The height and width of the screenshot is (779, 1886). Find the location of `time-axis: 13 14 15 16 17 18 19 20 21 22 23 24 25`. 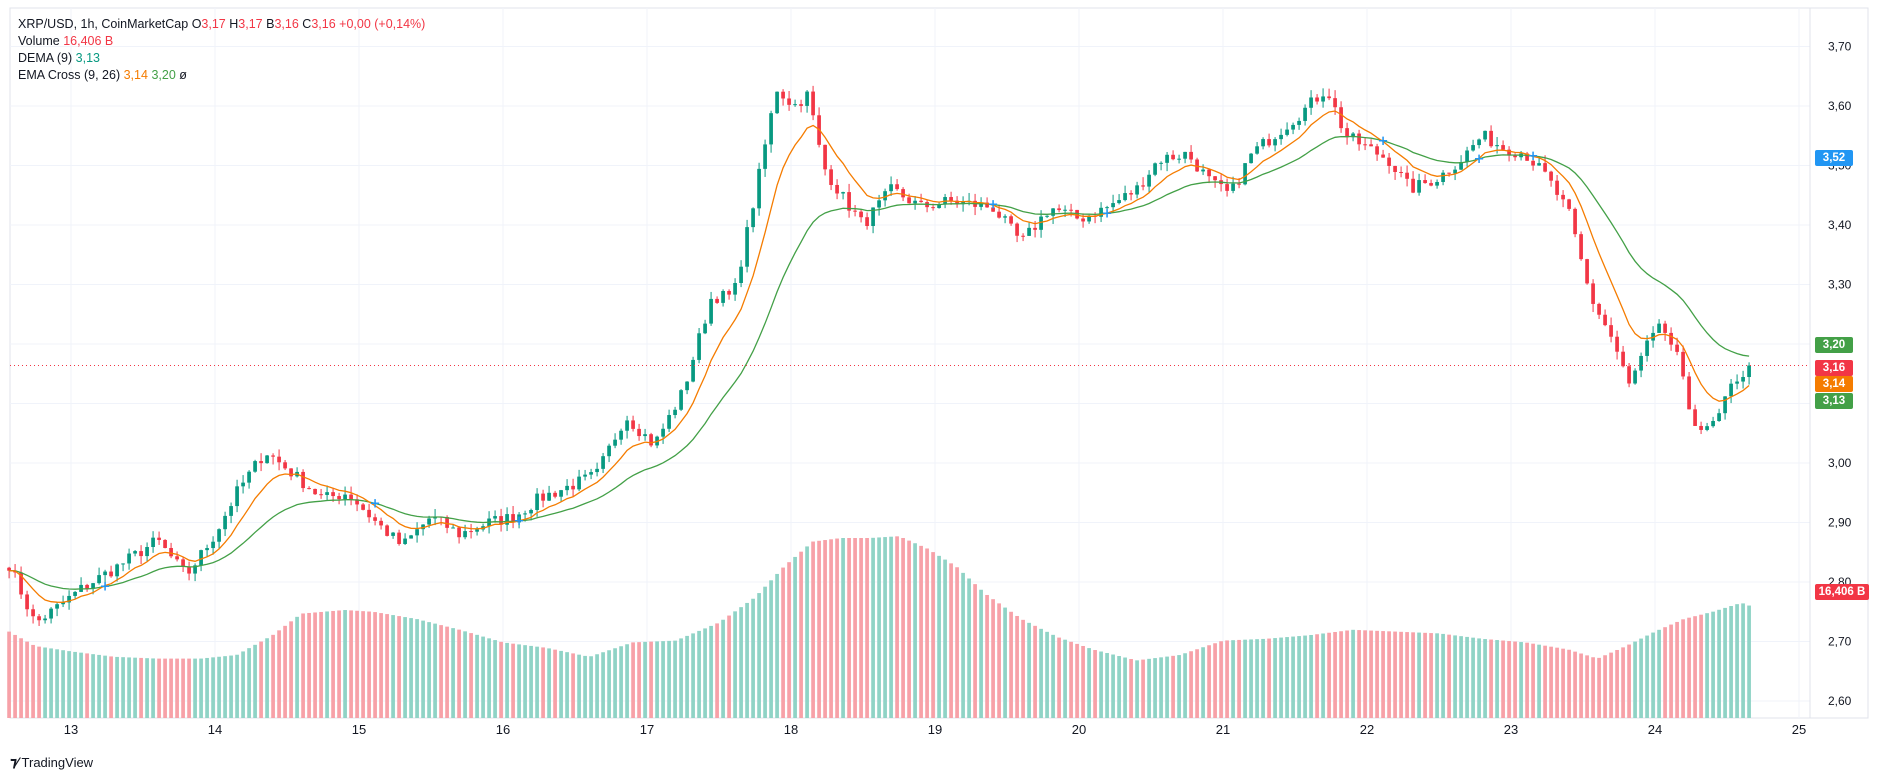

time-axis: 13 14 15 16 17 18 19 20 21 22 23 24 25 is located at coordinates (935, 729).